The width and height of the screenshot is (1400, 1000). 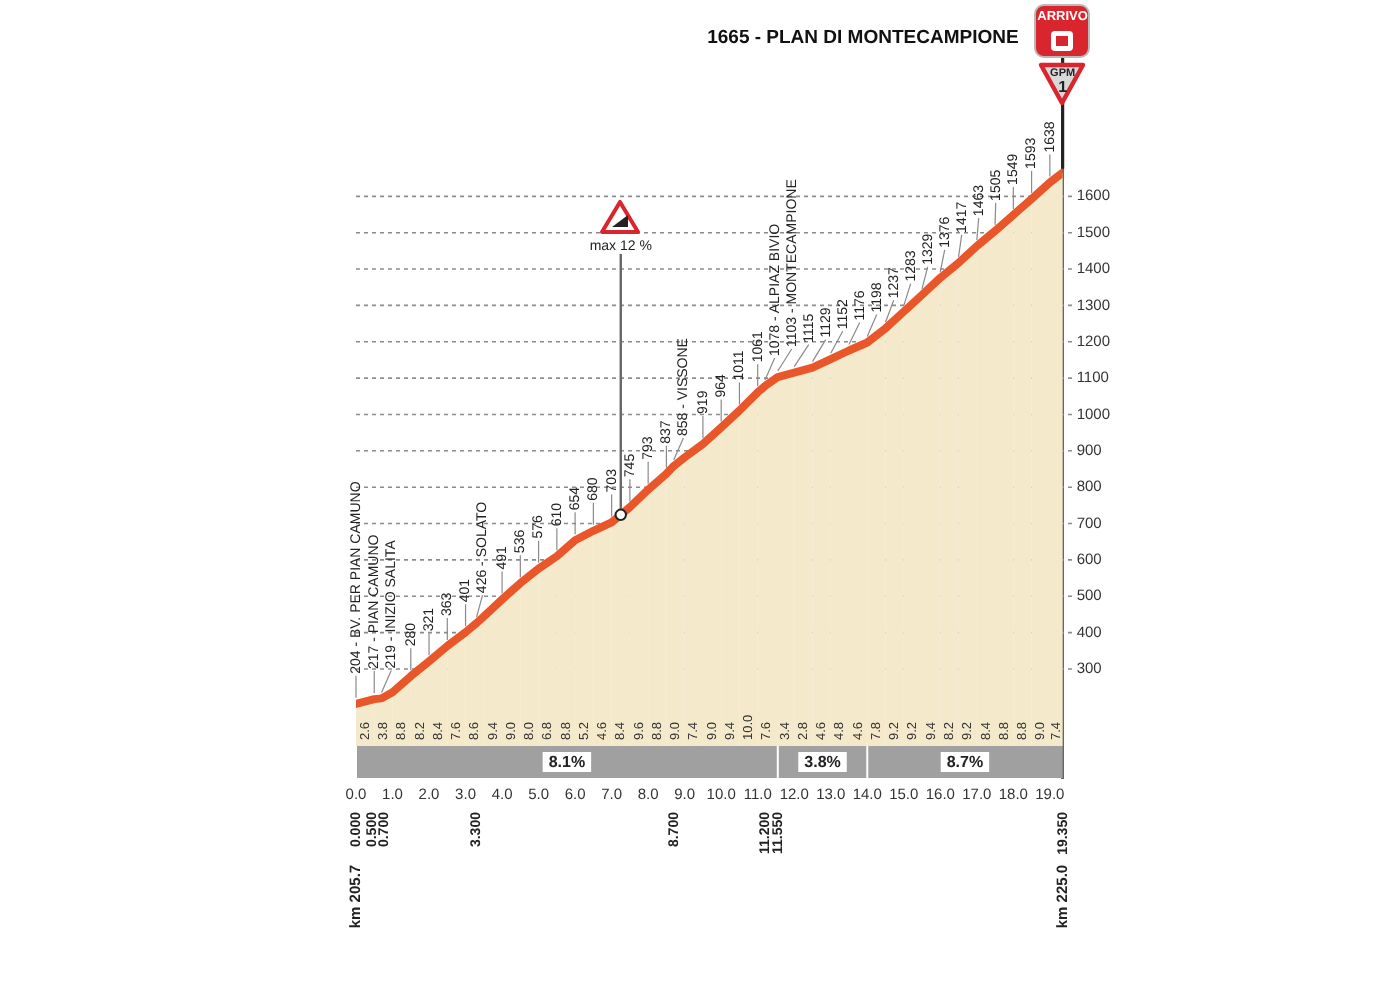 I want to click on text: 1, so click(x=1063, y=87).